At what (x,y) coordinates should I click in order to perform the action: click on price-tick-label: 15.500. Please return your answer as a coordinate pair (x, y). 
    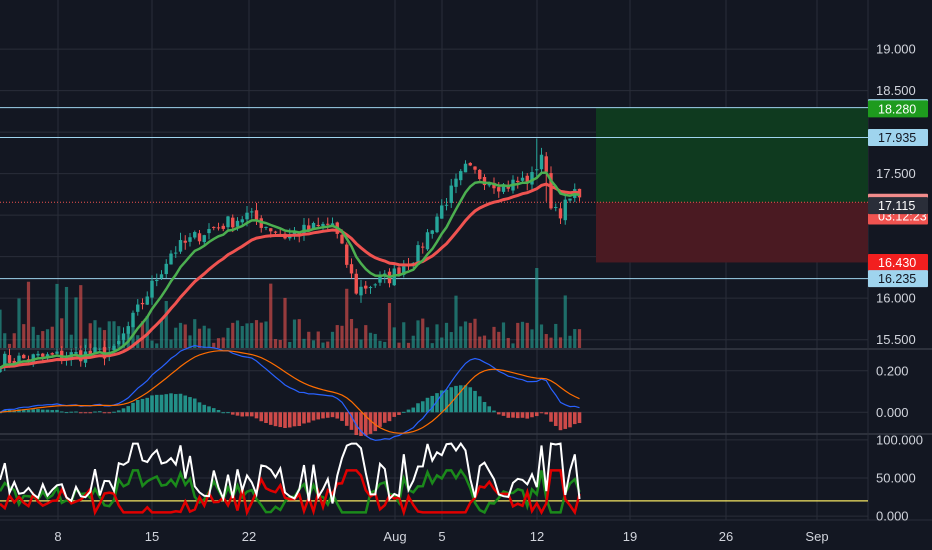
    Looking at the image, I should click on (896, 339).